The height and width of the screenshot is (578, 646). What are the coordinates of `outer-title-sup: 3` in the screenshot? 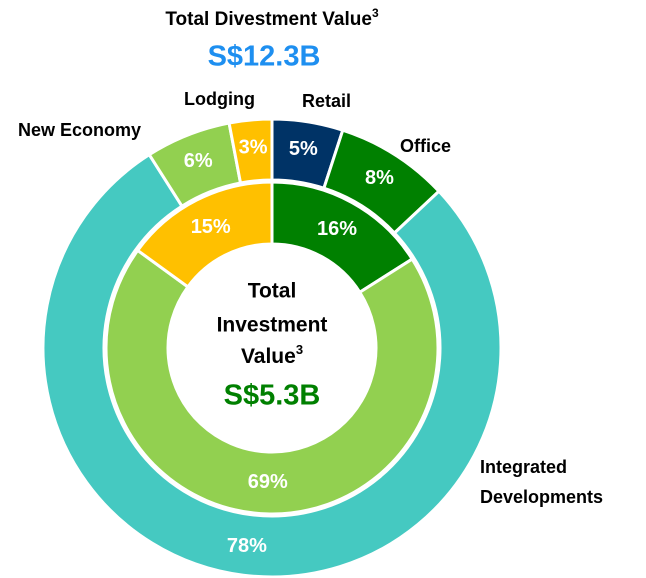 It's located at (375, 13).